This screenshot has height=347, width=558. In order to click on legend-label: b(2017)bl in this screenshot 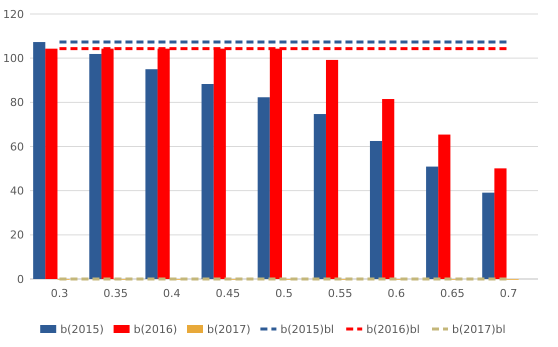, I will do `click(479, 329)`.